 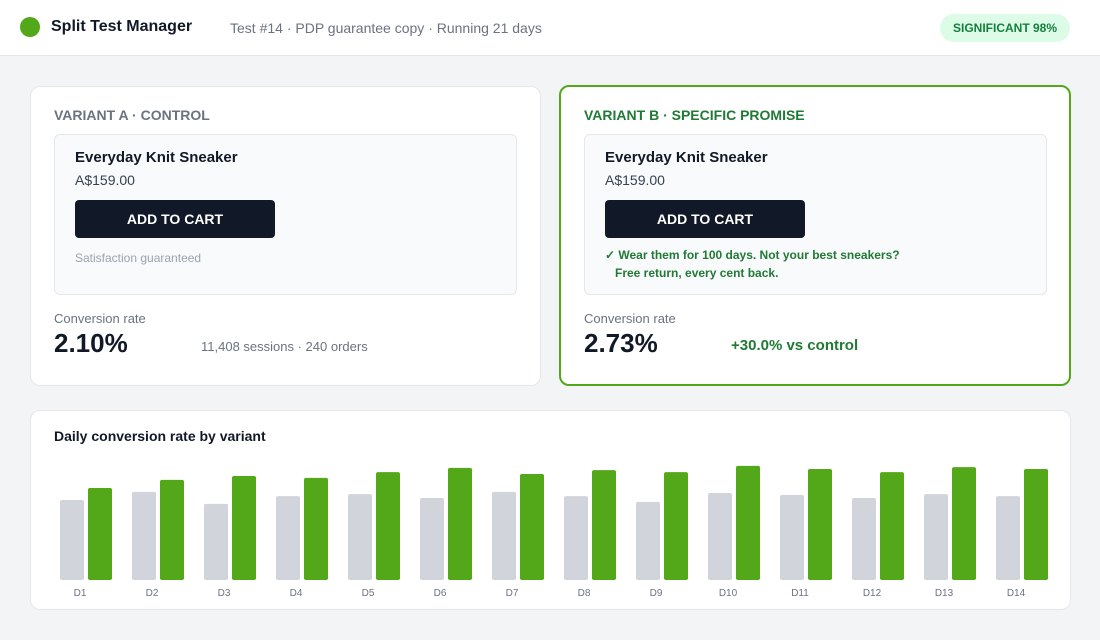 I want to click on metric-detail: +30.0% vs control, so click(x=795, y=345).